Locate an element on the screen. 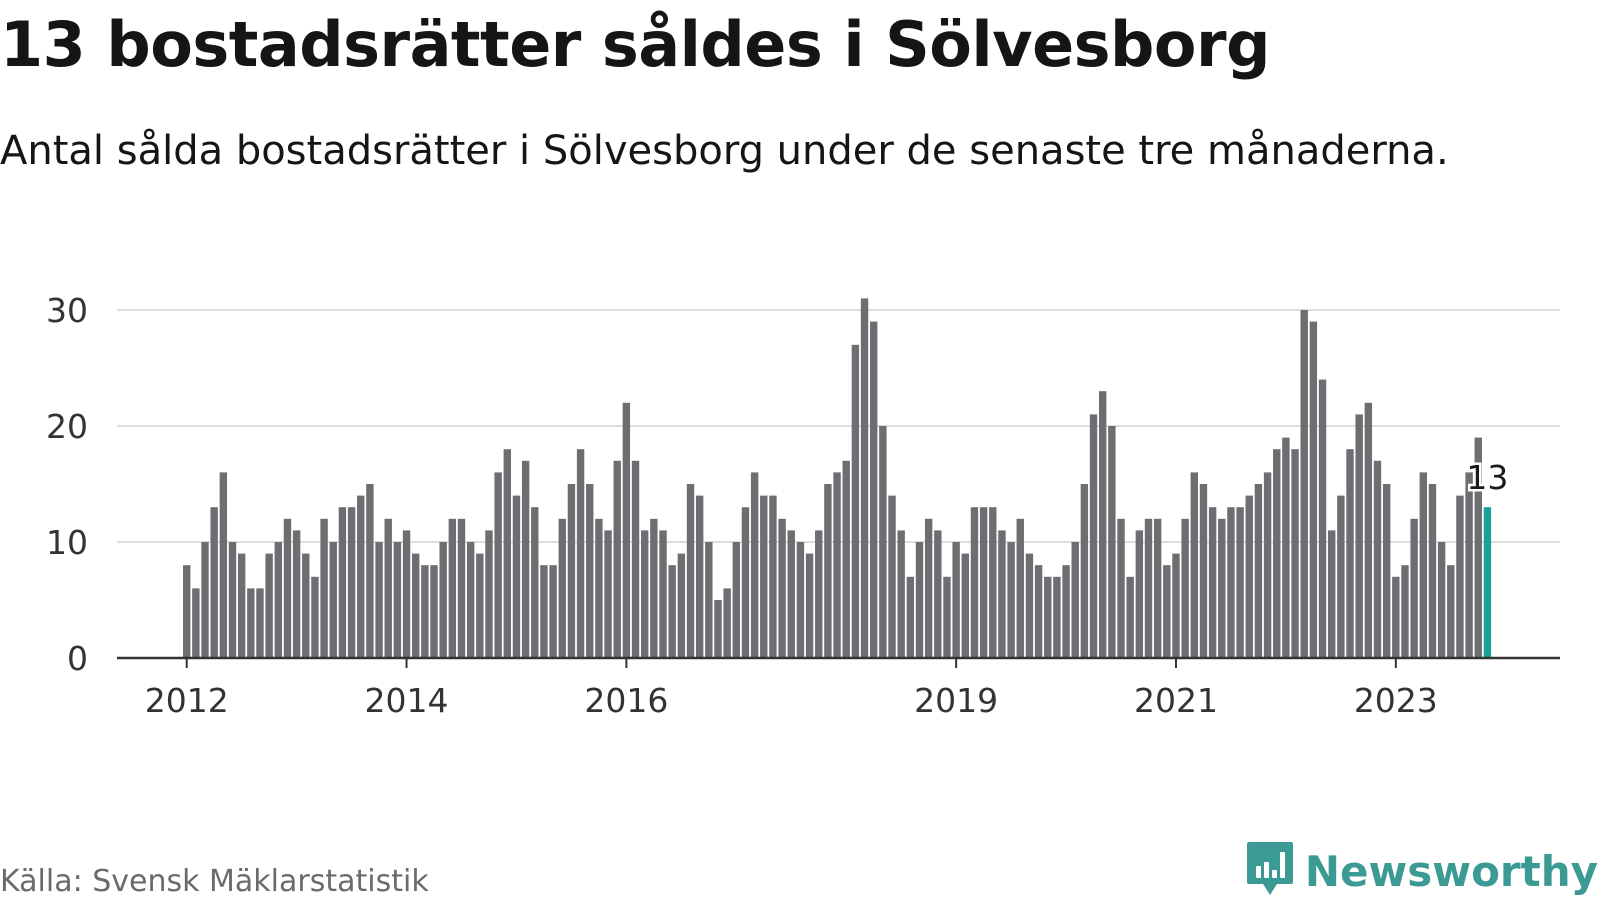 The height and width of the screenshot is (902, 1600). x-tick-label: 2012 is located at coordinates (187, 700).